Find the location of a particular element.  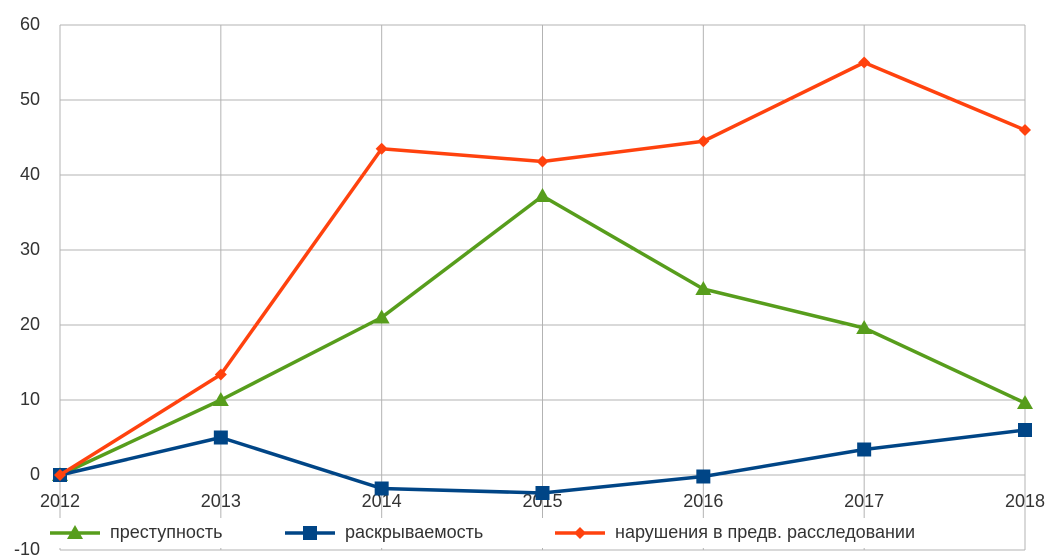

y-tick-label: 30 is located at coordinates (30, 249).